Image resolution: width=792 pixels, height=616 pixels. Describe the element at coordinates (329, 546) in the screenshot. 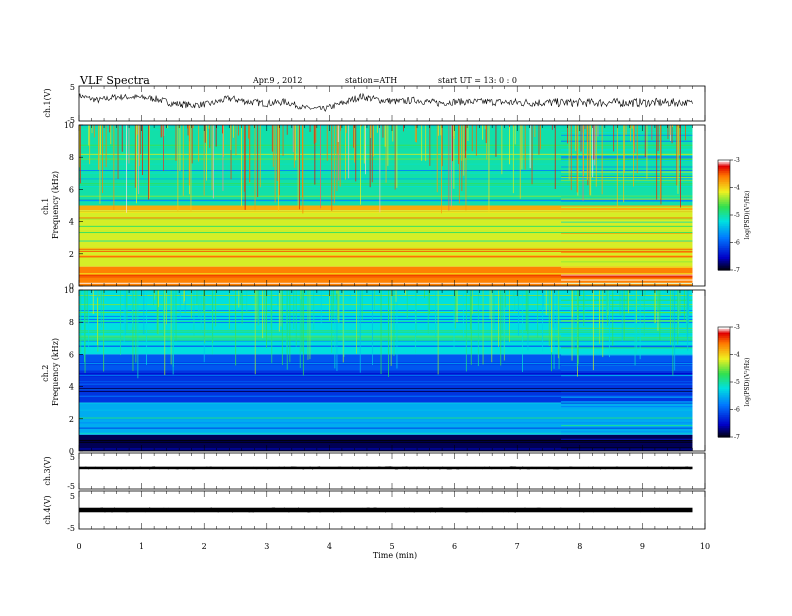

I see `xtick-label: 4` at that location.